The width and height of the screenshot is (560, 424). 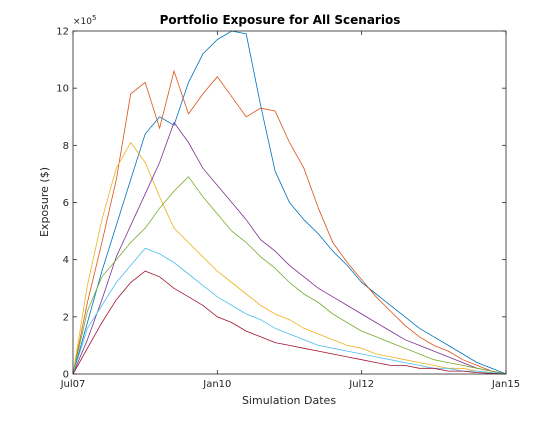 I want to click on y-axis-label: Exposure ($), so click(x=44, y=202).